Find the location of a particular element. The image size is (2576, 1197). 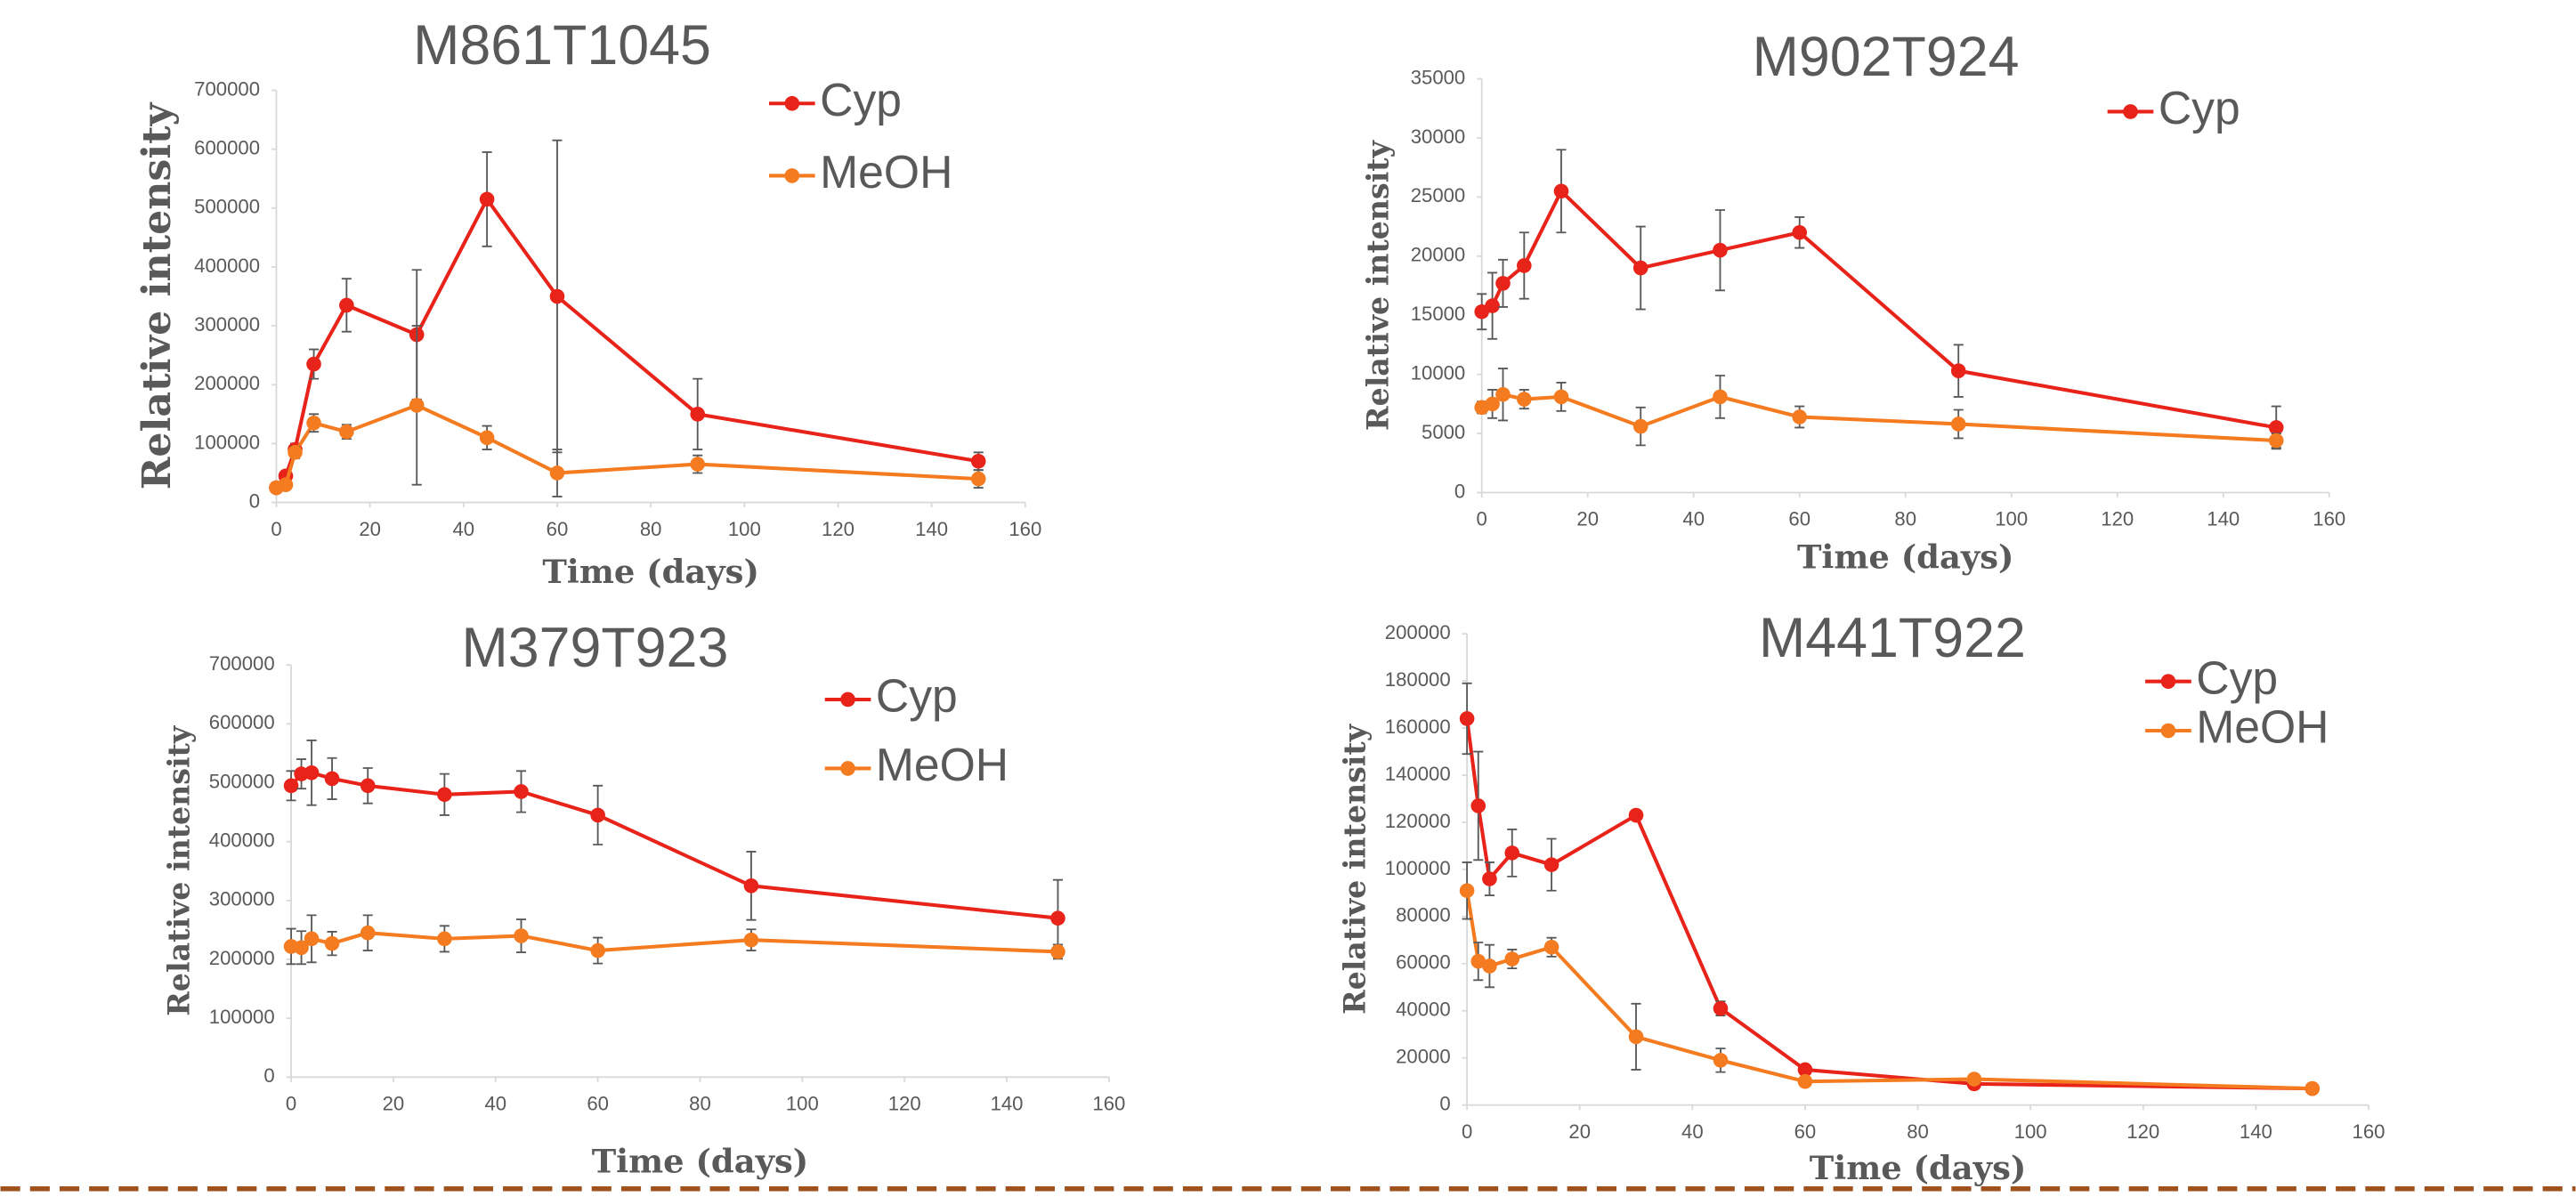

y-tick-label: 20000 is located at coordinates (1423, 1057).